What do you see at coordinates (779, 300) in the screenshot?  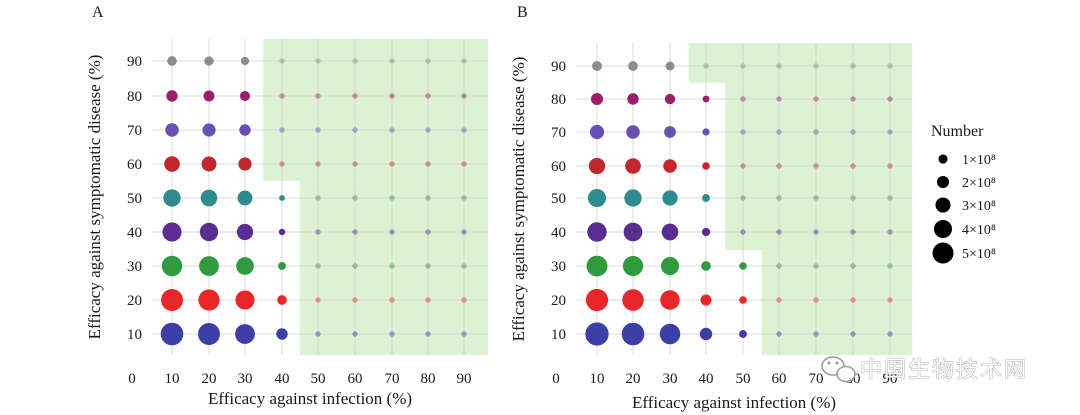 I see `point-x60-y20` at bounding box center [779, 300].